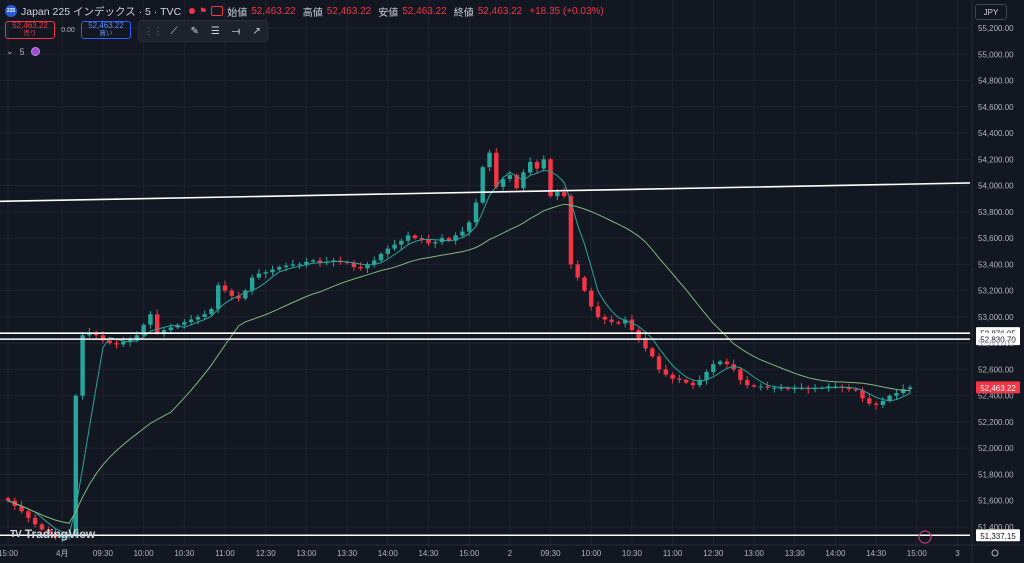 Image resolution: width=1024 pixels, height=563 pixels. Describe the element at coordinates (996, 212) in the screenshot. I see `price-tick-label: 53,800.00` at that location.